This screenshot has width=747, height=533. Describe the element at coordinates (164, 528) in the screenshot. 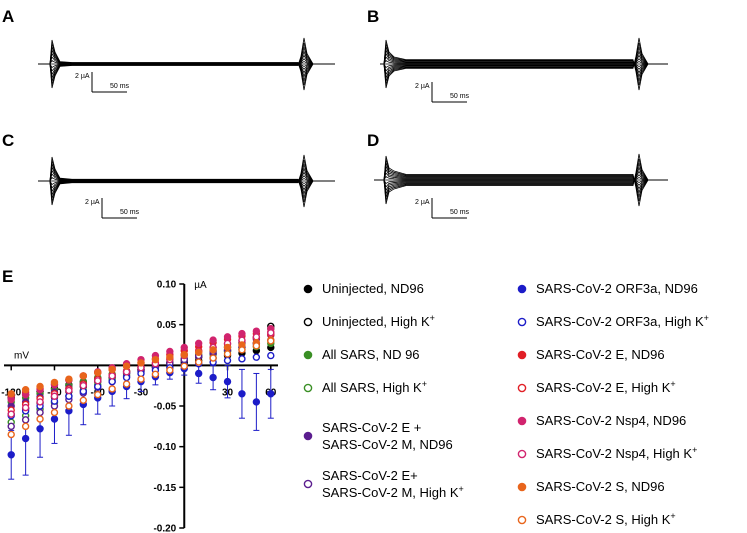

I see `y-tick-label: -0.20` at that location.